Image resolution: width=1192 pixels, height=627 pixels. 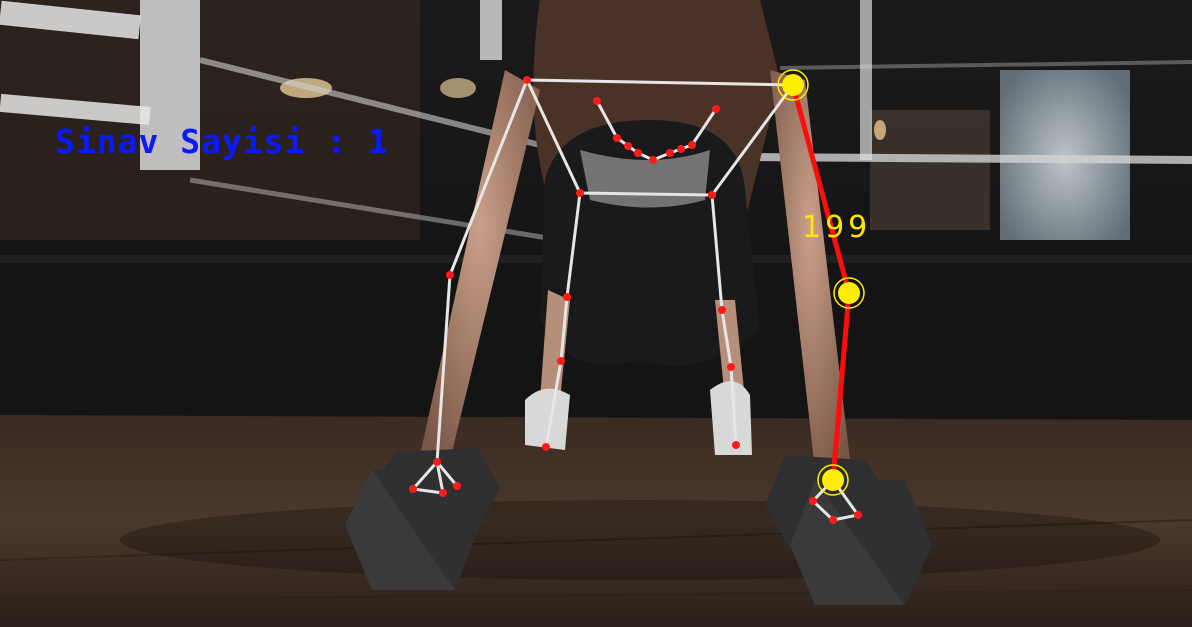 What do you see at coordinates (848, 530) in the screenshot?
I see `right-dumbbell` at bounding box center [848, 530].